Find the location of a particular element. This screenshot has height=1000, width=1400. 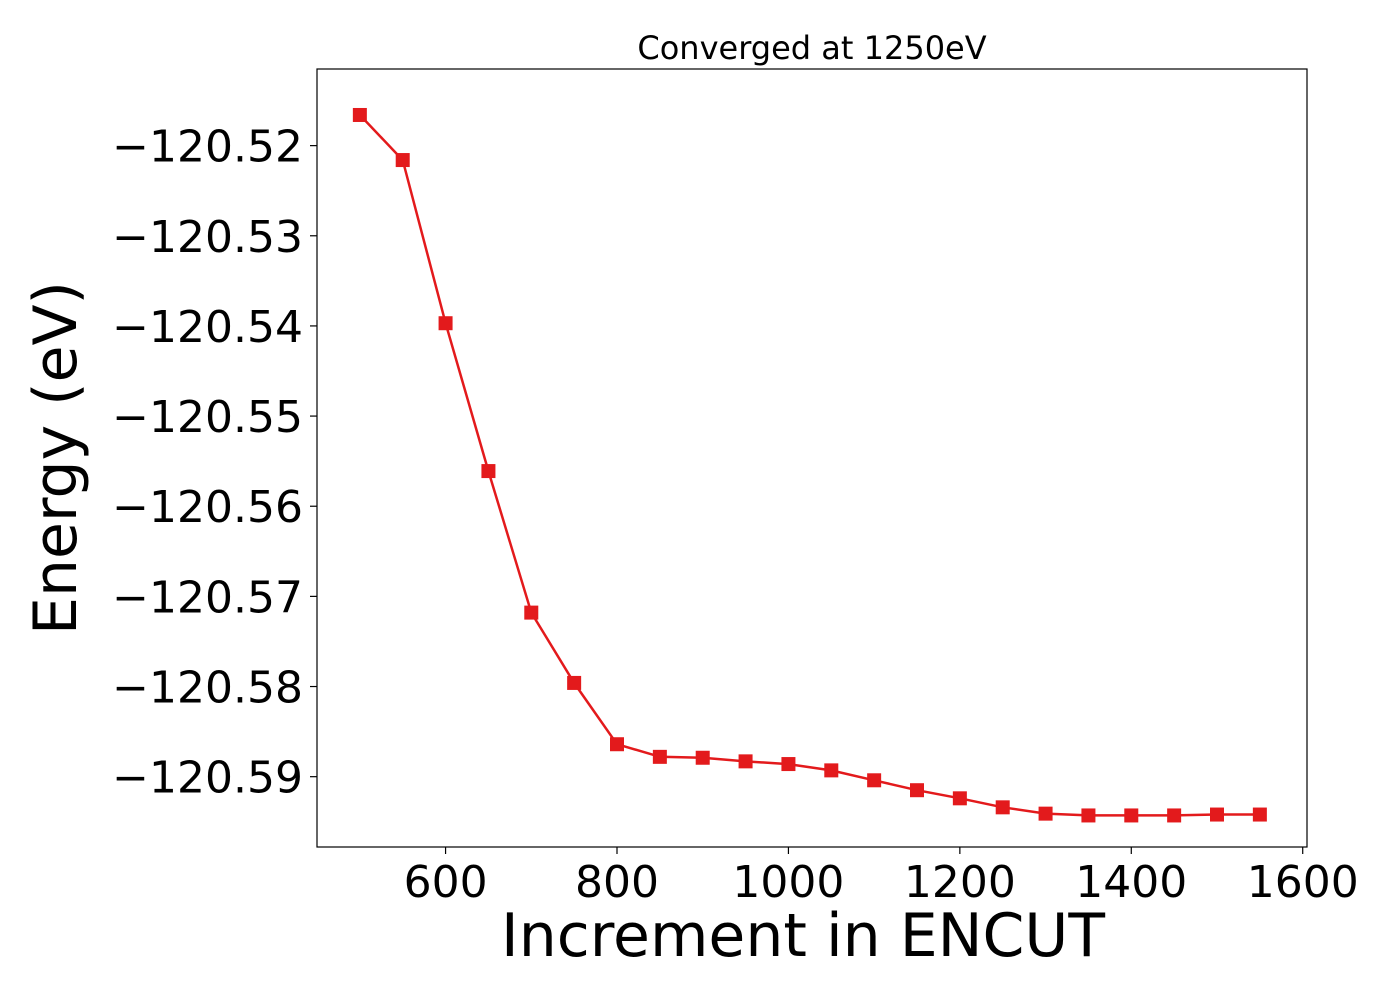

y-tick-label: −120.55 is located at coordinates (207, 417).